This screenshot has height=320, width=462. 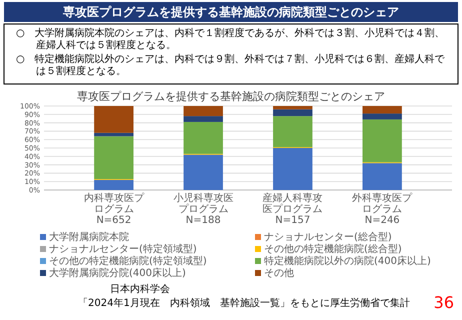 I want to click on text: ○ 特定機能病院以外のシェアは、内科では９割、外科では７割、小児科では６割、産婦人科では５割程度となる。, so click(x=231, y=65).